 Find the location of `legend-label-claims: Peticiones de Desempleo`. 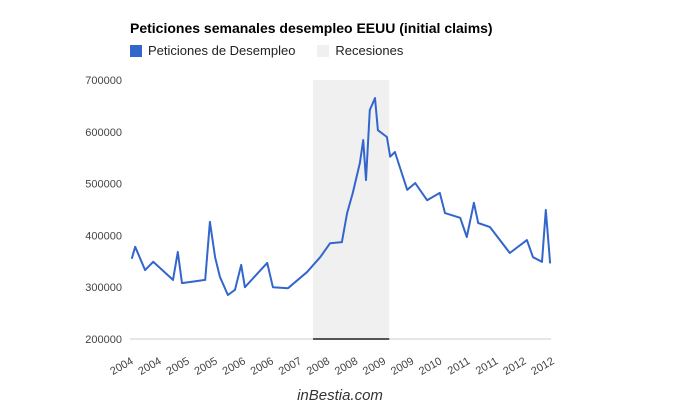

legend-label-claims: Peticiones de Desempleo is located at coordinates (222, 50).